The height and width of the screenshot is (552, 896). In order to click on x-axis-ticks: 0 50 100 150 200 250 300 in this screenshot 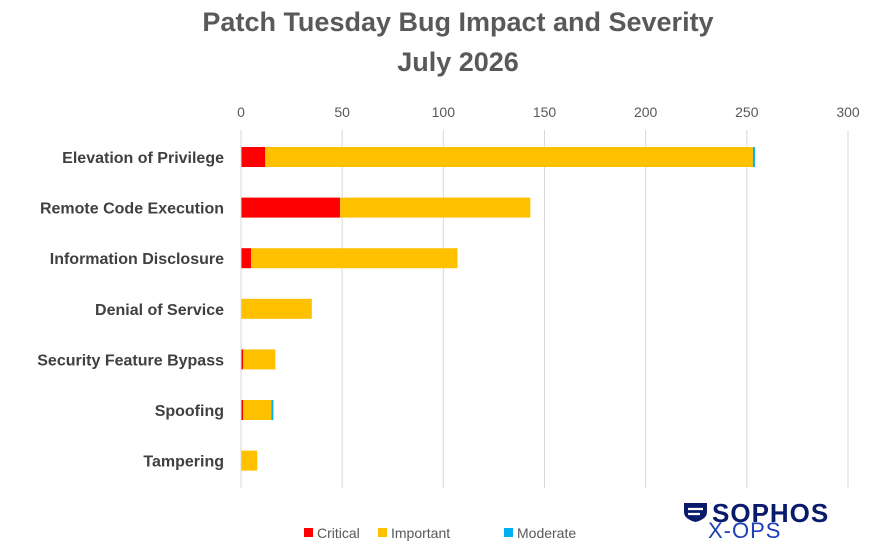, I will do `click(548, 112)`.